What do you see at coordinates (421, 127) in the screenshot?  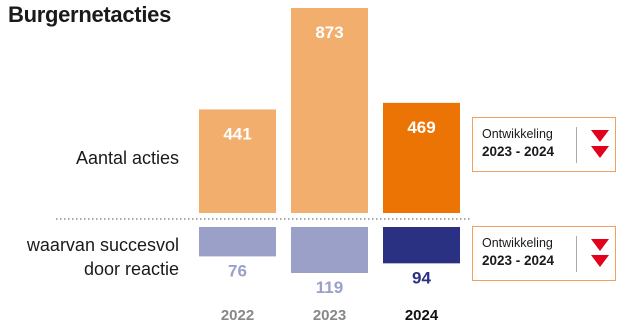 I see `value-label-total-2024: 469` at bounding box center [421, 127].